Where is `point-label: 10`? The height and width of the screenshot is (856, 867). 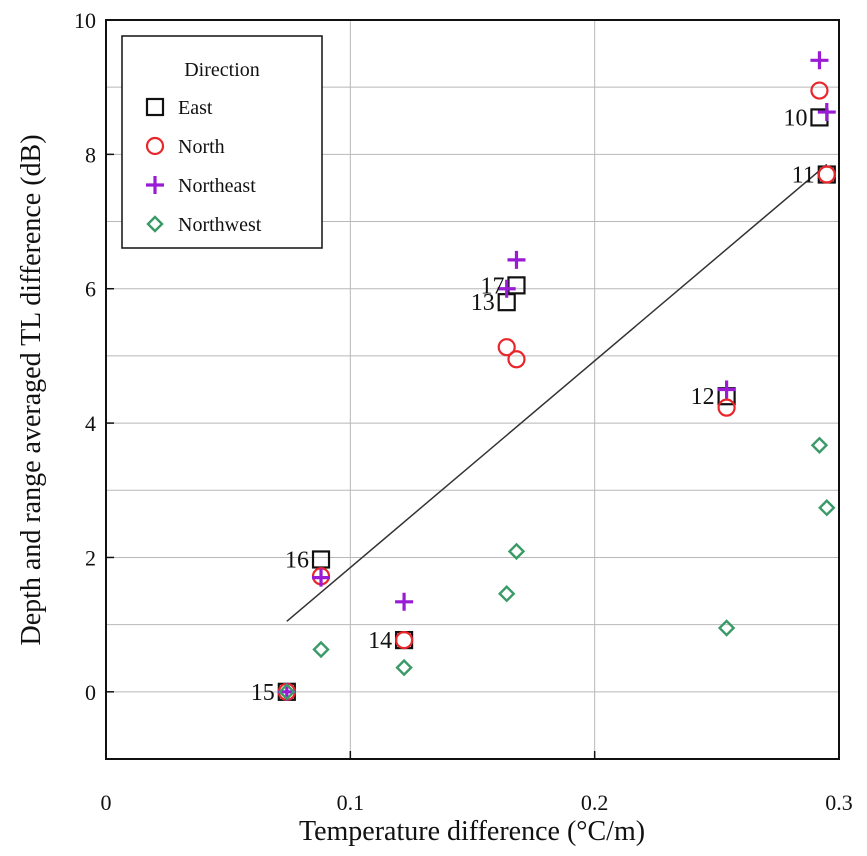 point-label: 10 is located at coordinates (795, 118).